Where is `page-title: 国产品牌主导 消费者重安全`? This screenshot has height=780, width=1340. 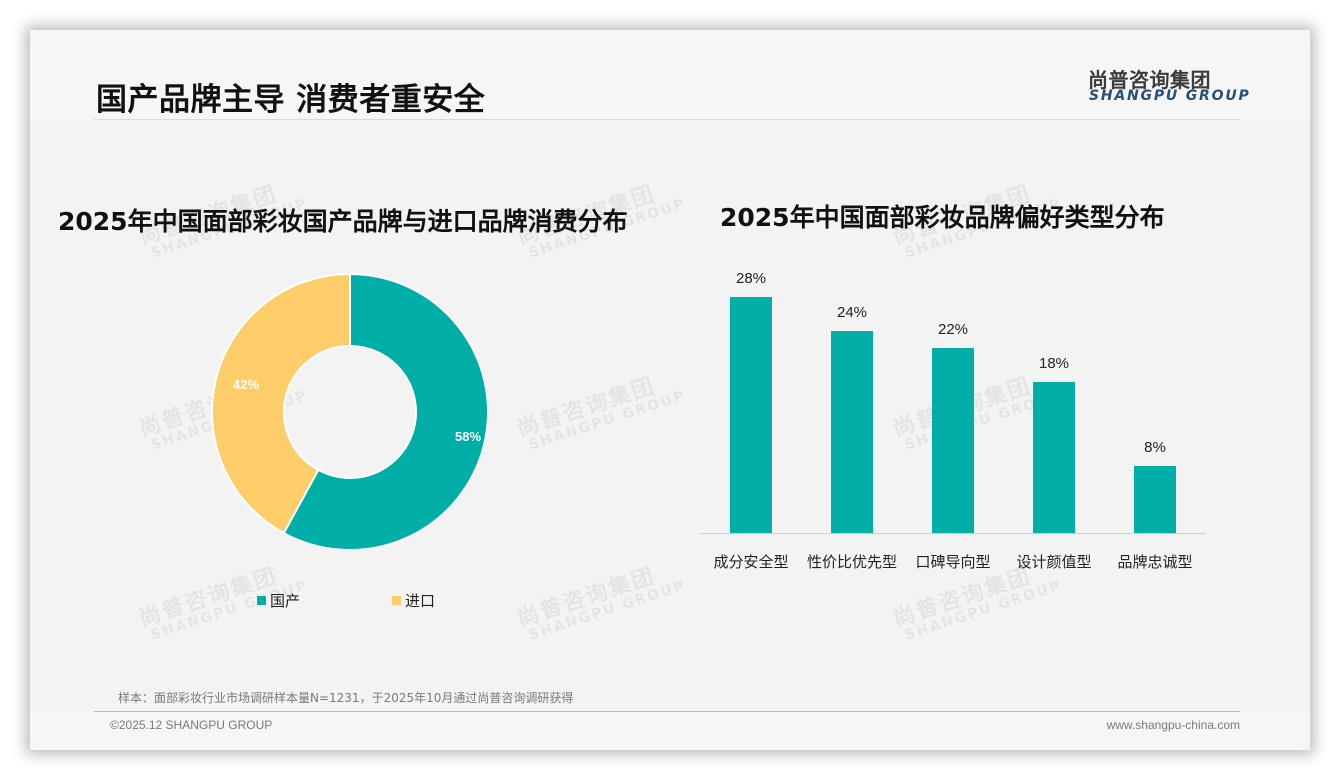 page-title: 国产品牌主导 消费者重安全 is located at coordinates (291, 100).